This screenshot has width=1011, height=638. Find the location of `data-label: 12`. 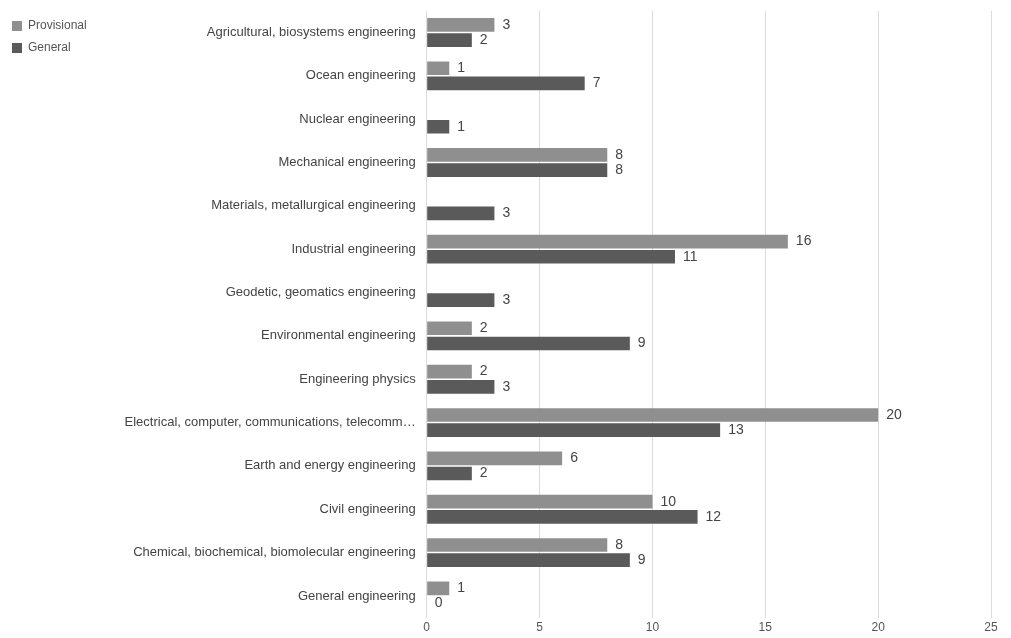

data-label: 12 is located at coordinates (713, 515).